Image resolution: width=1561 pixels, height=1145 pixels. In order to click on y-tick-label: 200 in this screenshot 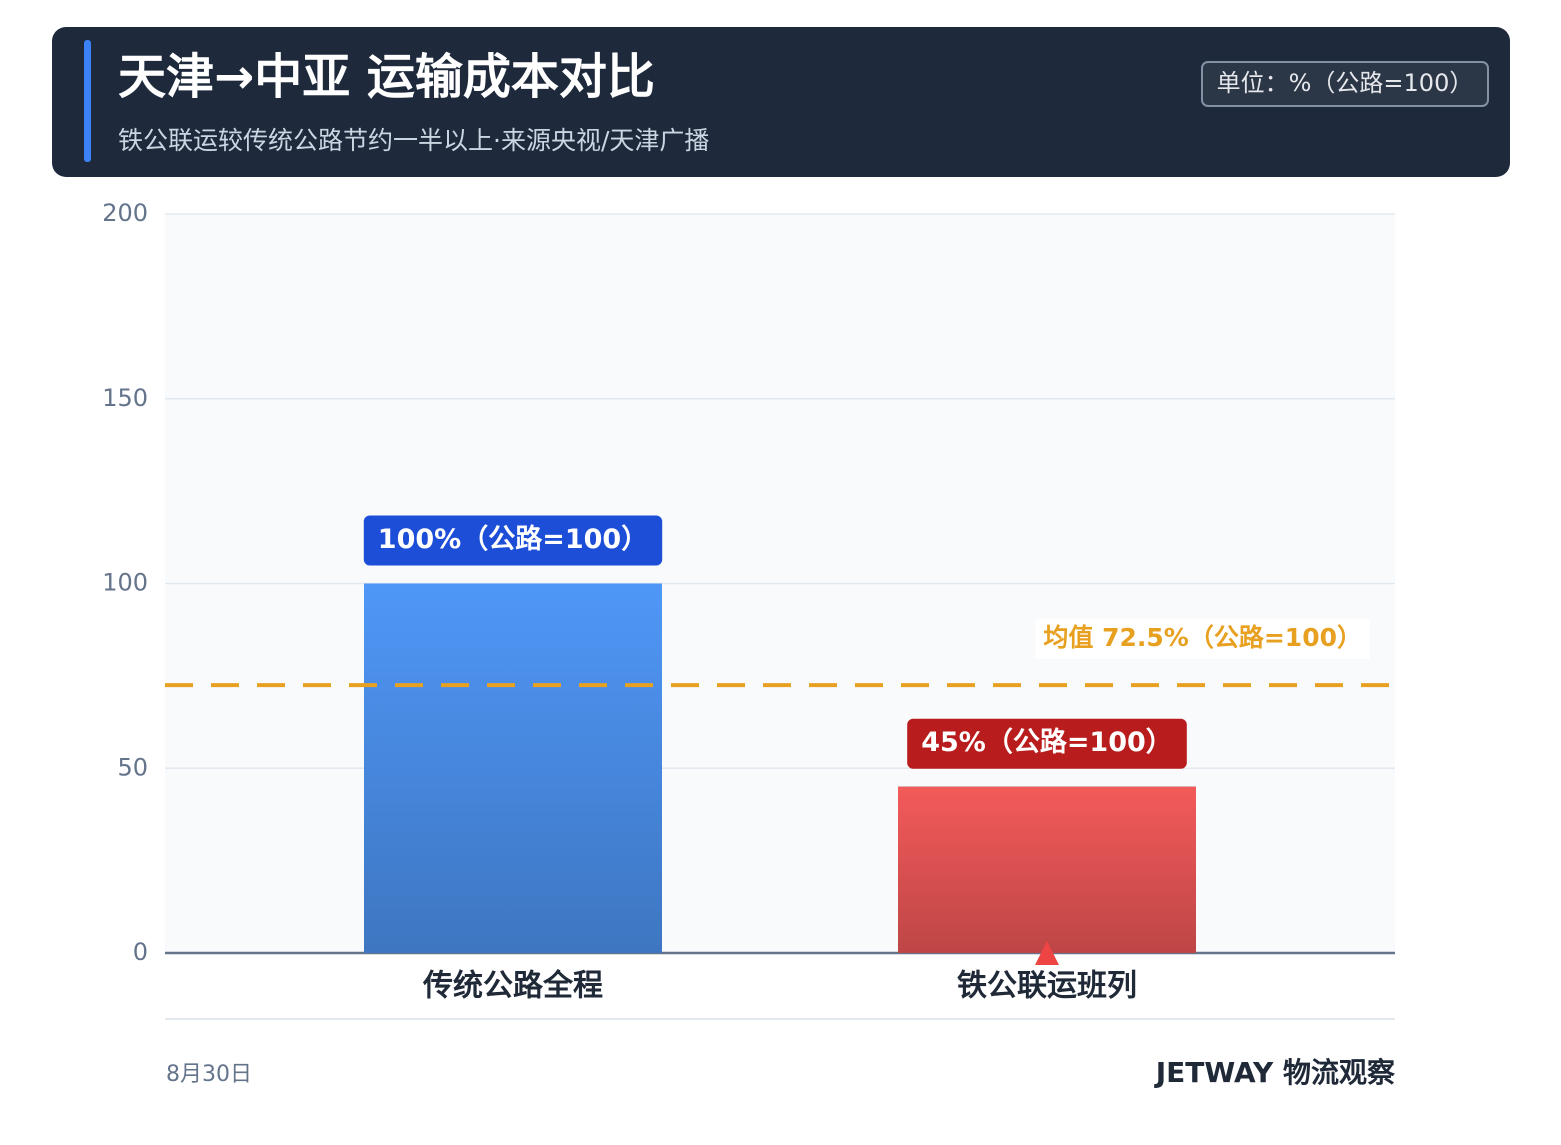, I will do `click(125, 213)`.